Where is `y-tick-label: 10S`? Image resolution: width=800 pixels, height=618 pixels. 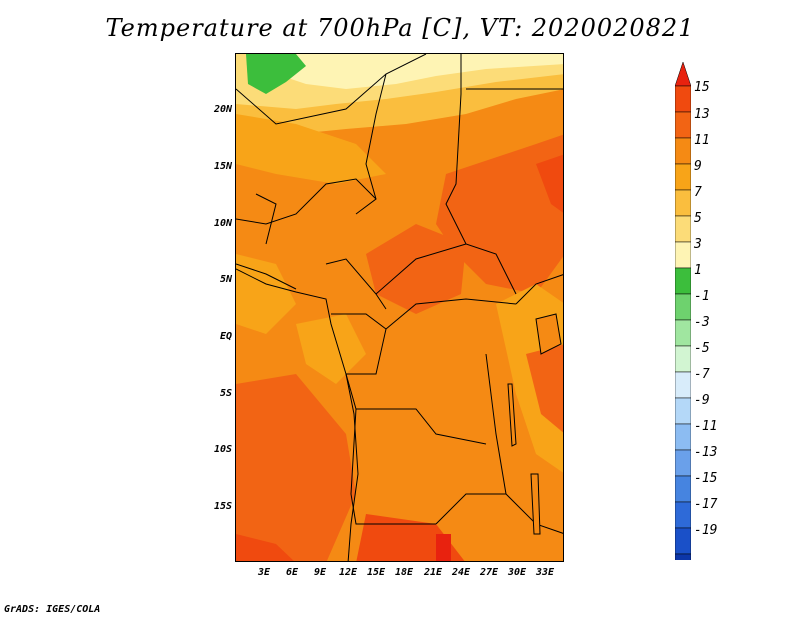 y-tick-label: 10S is located at coordinates (222, 449).